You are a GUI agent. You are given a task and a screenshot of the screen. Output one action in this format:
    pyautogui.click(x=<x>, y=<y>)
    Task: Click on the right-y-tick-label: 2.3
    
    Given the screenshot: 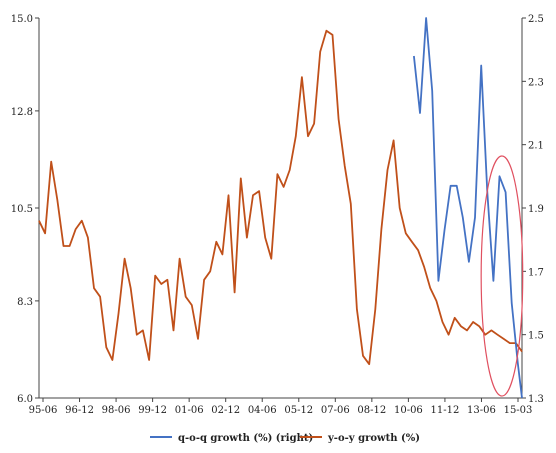 What is the action you would take?
    pyautogui.click(x=536, y=82)
    